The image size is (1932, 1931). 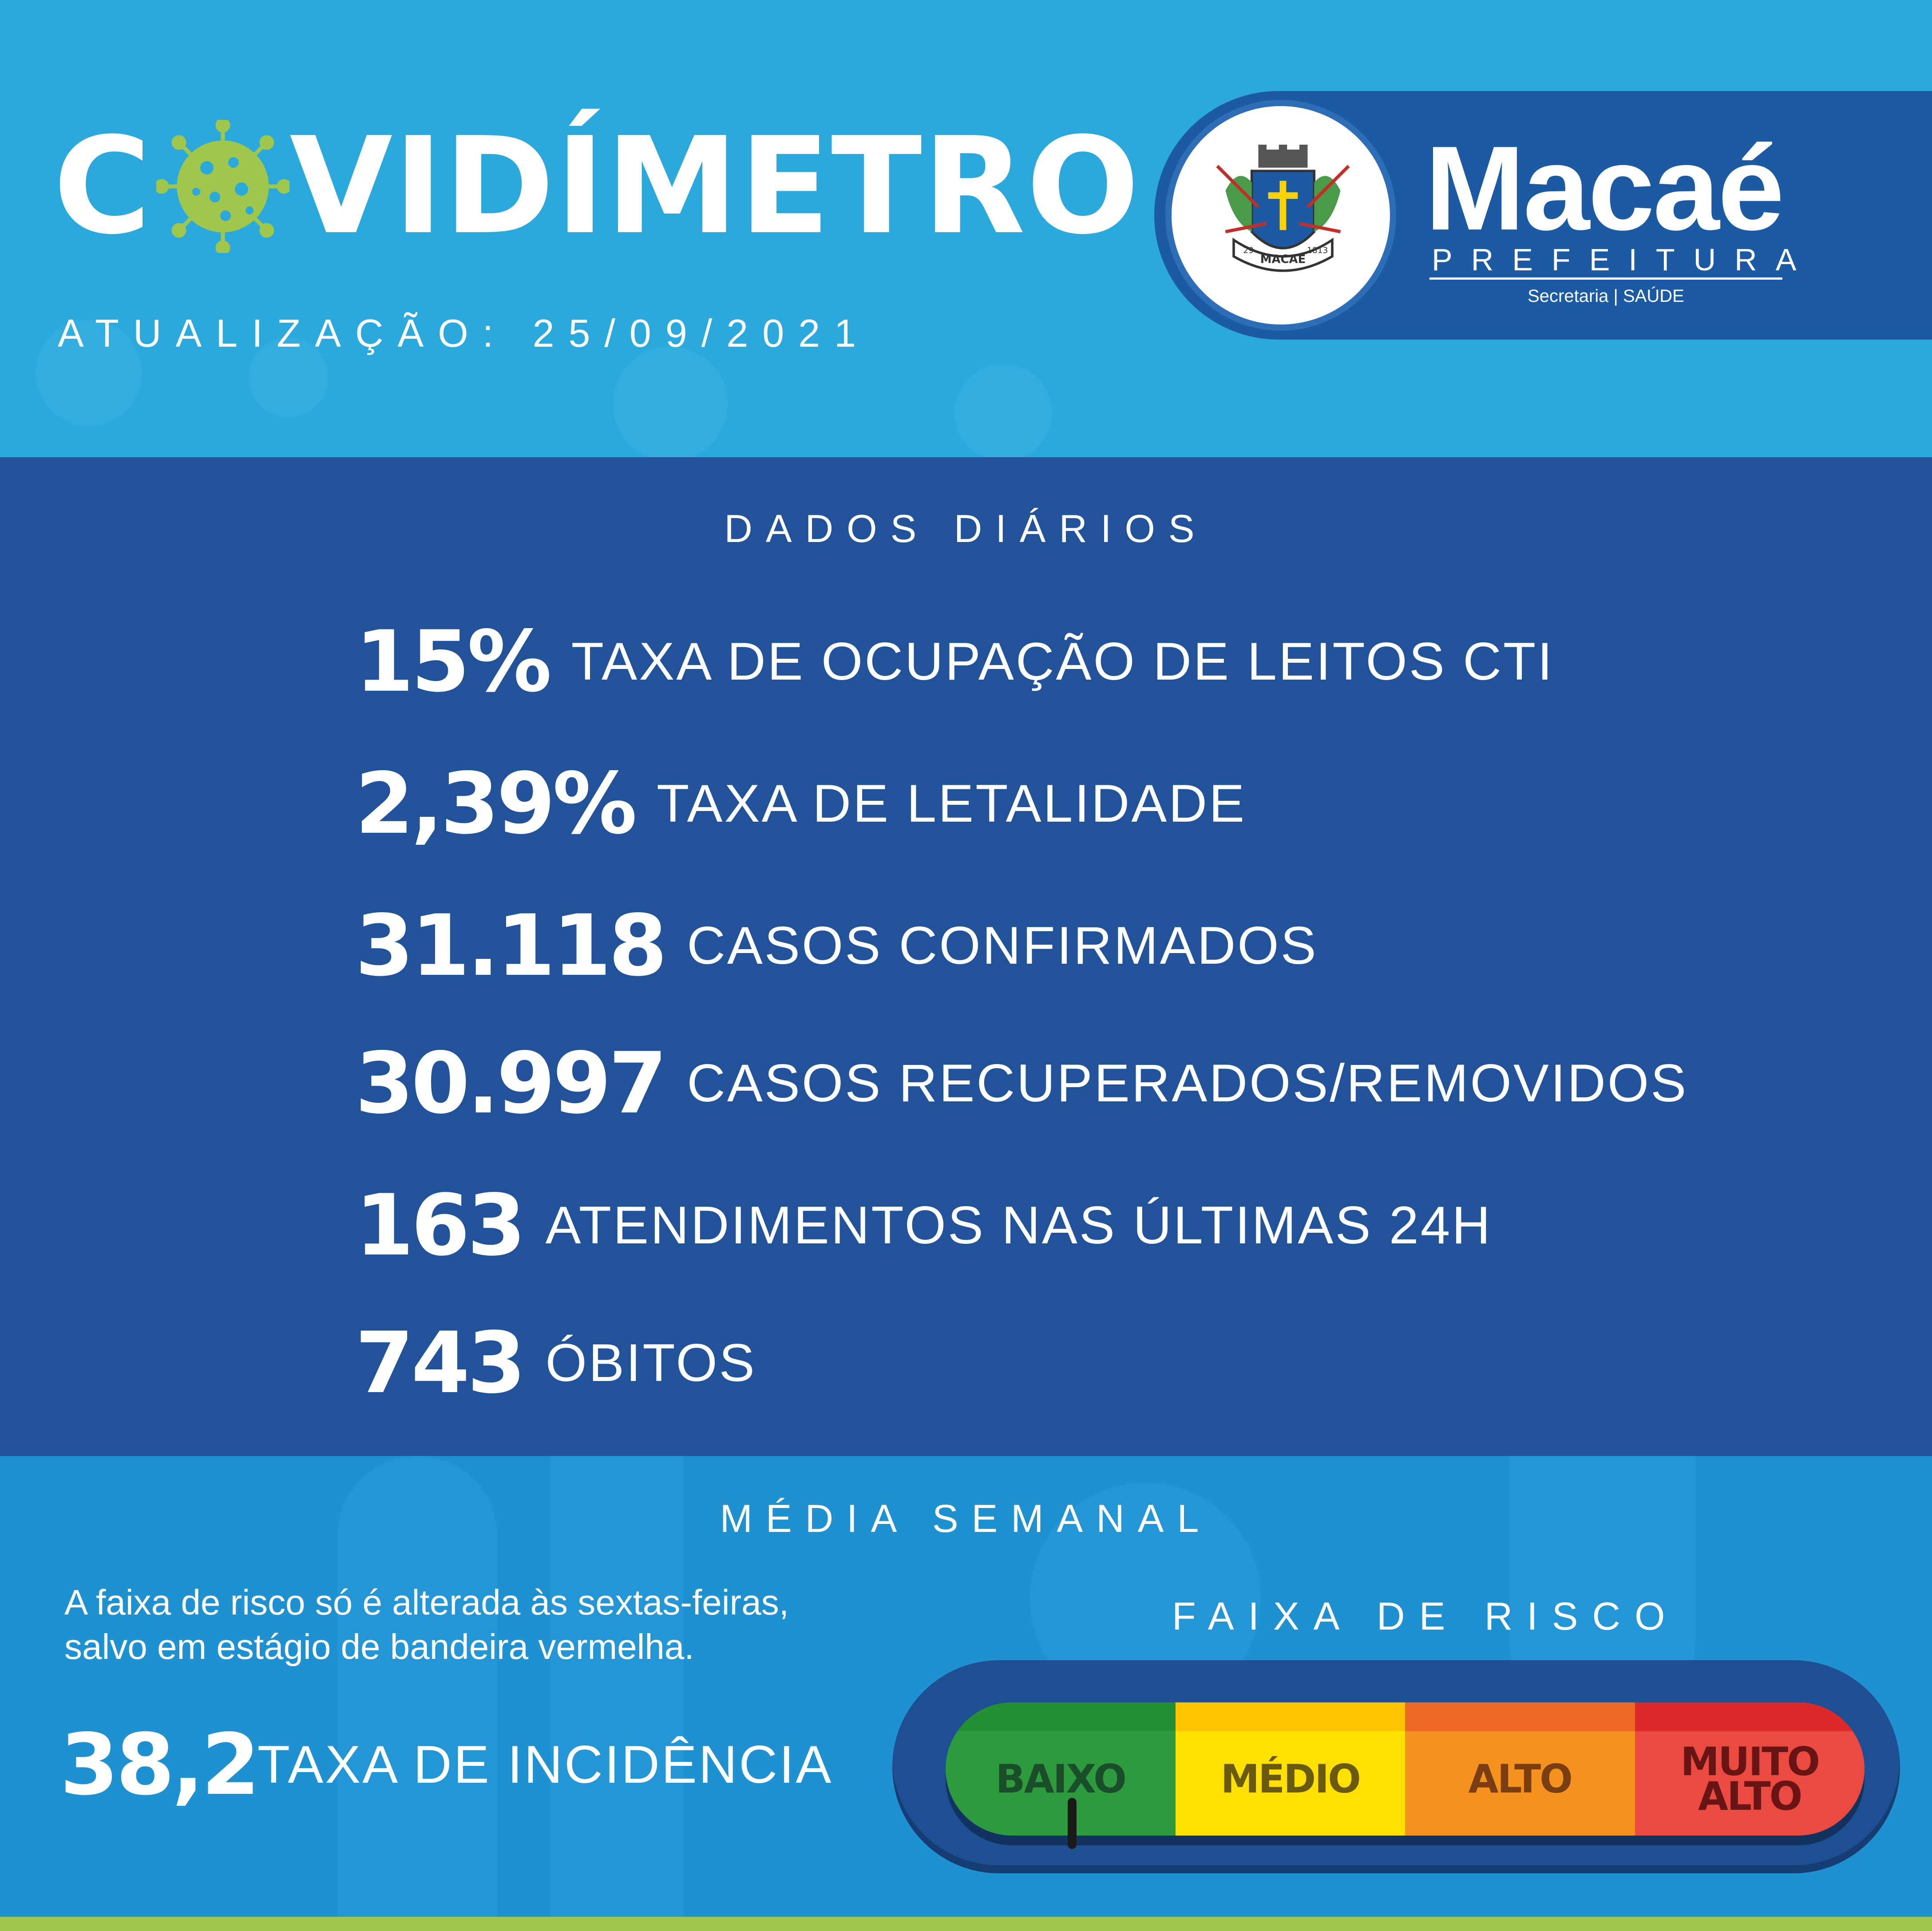 I want to click on risk-gauge: BAIXO MÉDIO ALTO MUITO ALTO, so click(x=1405, y=1769).